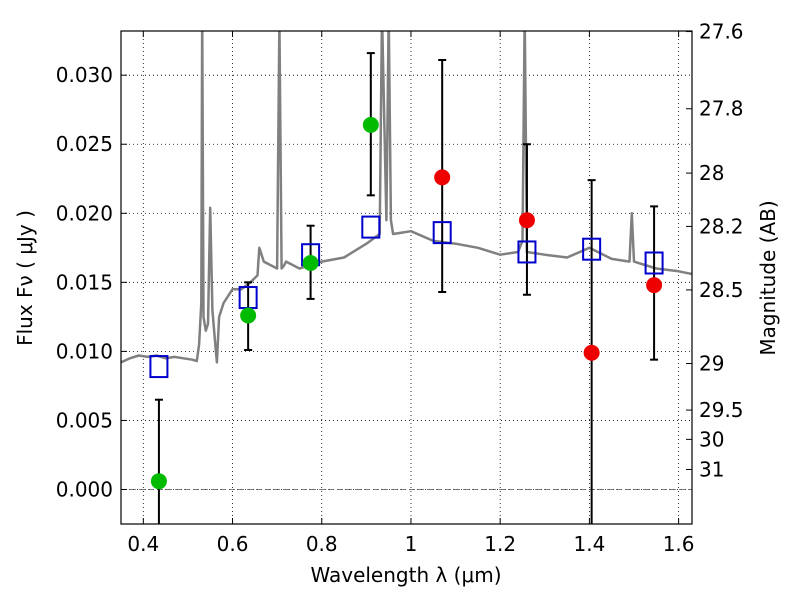 The image size is (800, 600). I want to click on y-tick-label: 0.000, so click(84, 489).